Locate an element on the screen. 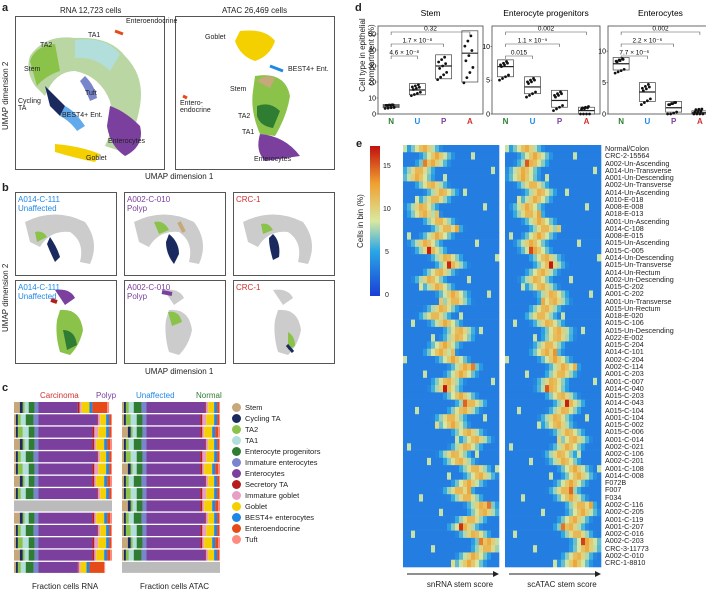 The height and width of the screenshot is (600, 706). panel-b-ylabel: UMAP dimension 2 is located at coordinates (5, 297).